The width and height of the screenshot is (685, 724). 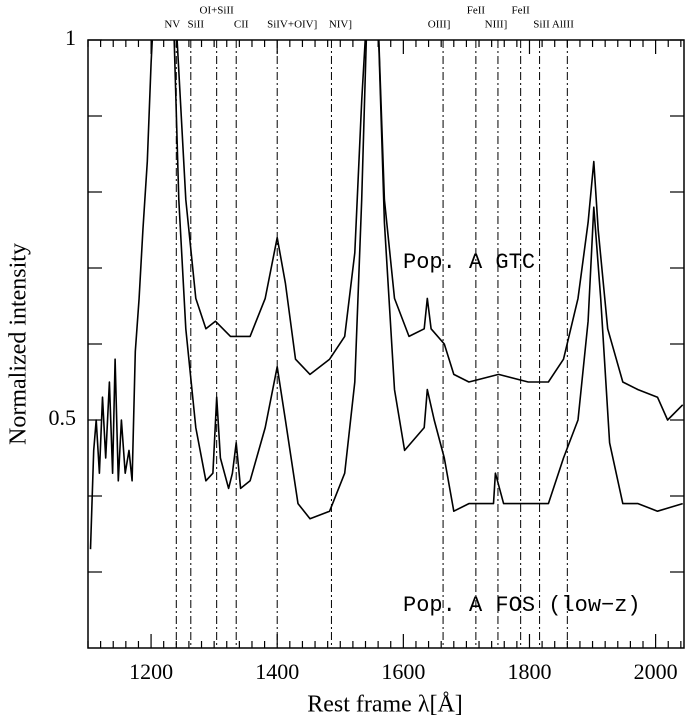 What do you see at coordinates (151, 671) in the screenshot?
I see `x-tick-label: 1200` at bounding box center [151, 671].